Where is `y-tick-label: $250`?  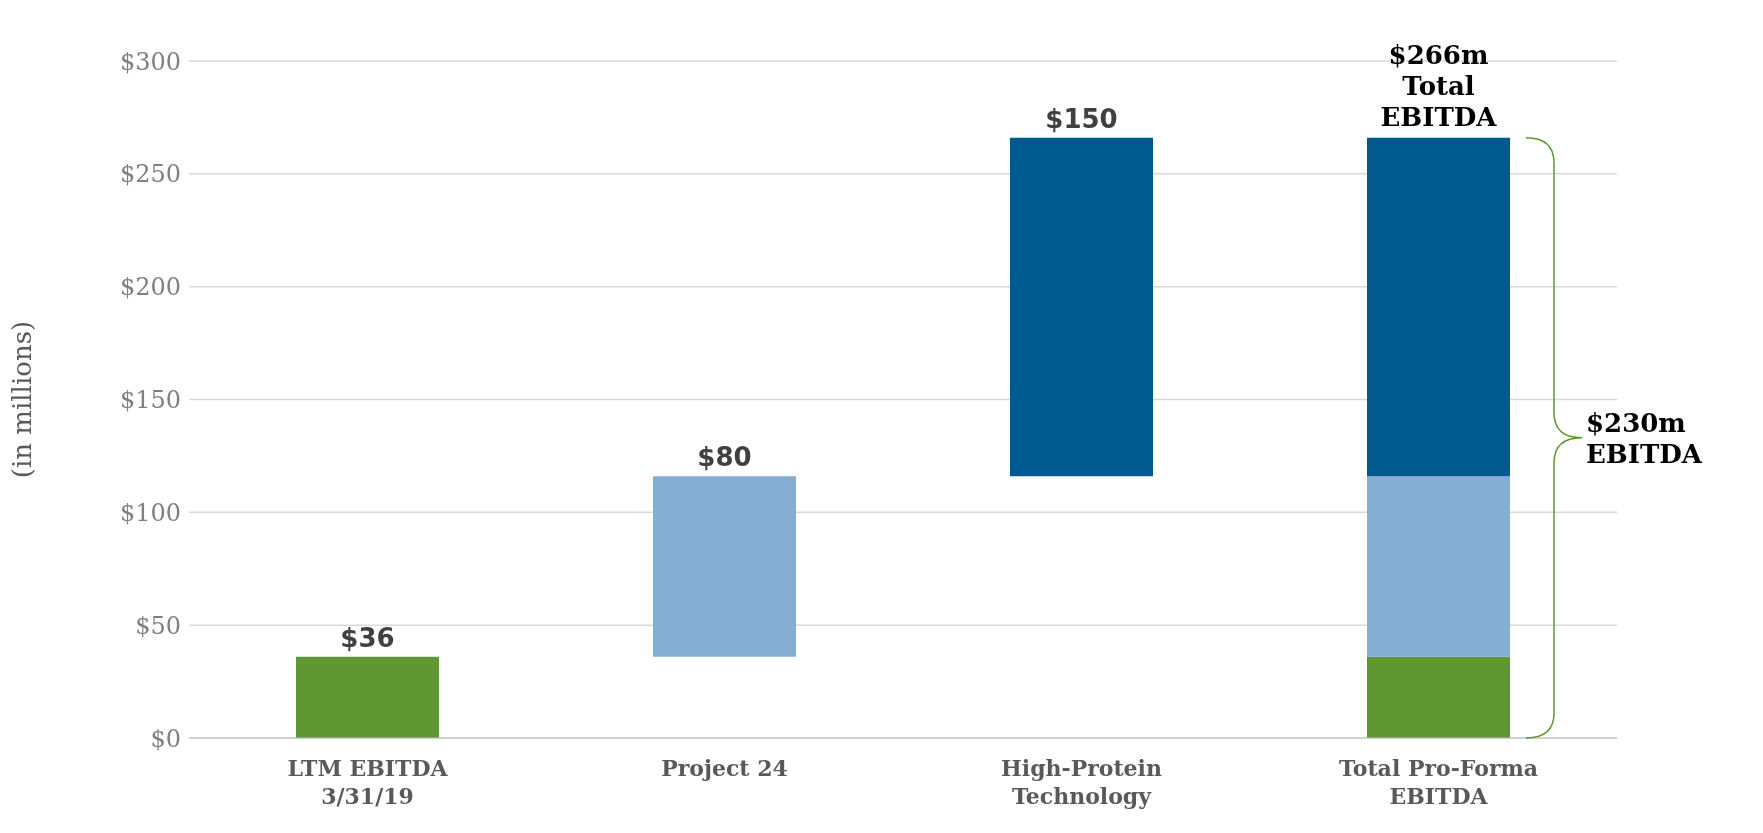
y-tick-label: $250 is located at coordinates (150, 174).